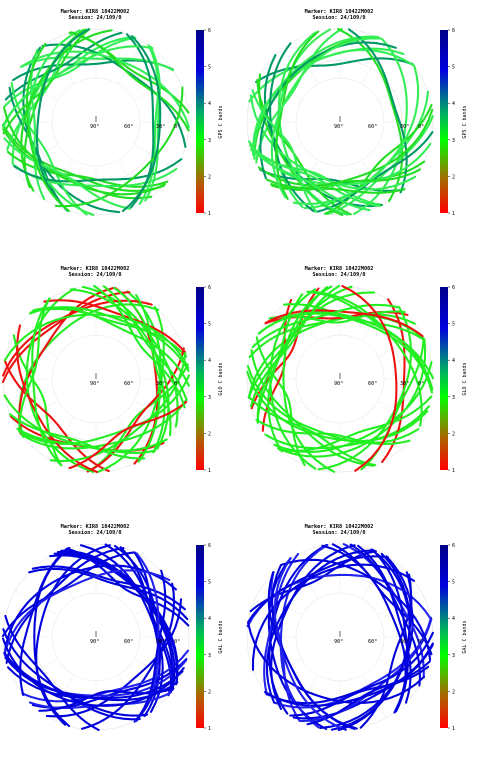 The image size is (488, 758). I want to click on colorbar-tick-label: 3, so click(209, 398).